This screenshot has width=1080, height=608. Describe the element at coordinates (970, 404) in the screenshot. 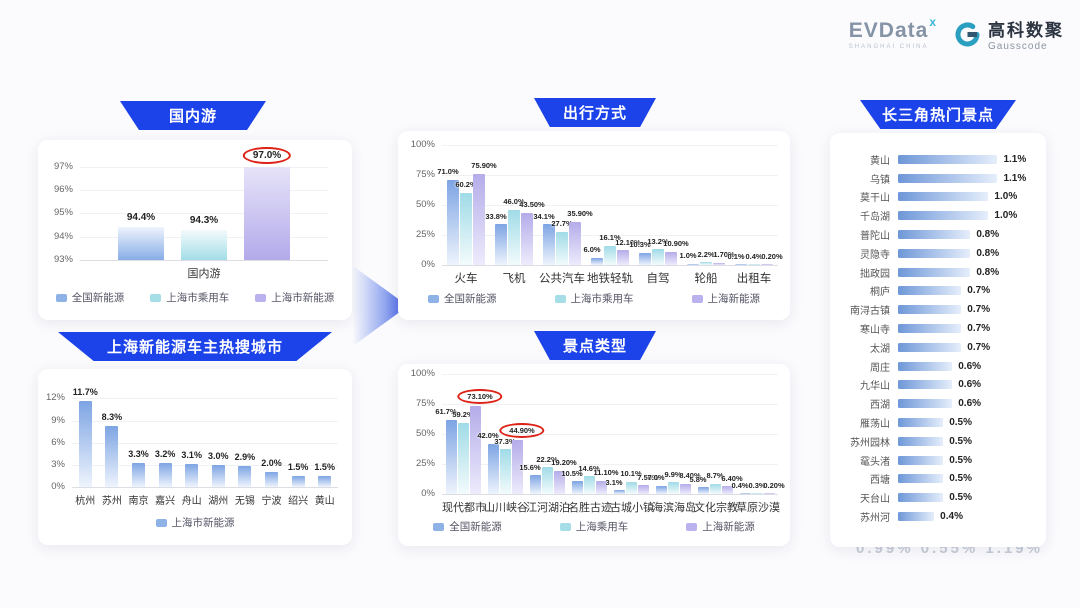

I see `attraction-value: 0.6%` at that location.